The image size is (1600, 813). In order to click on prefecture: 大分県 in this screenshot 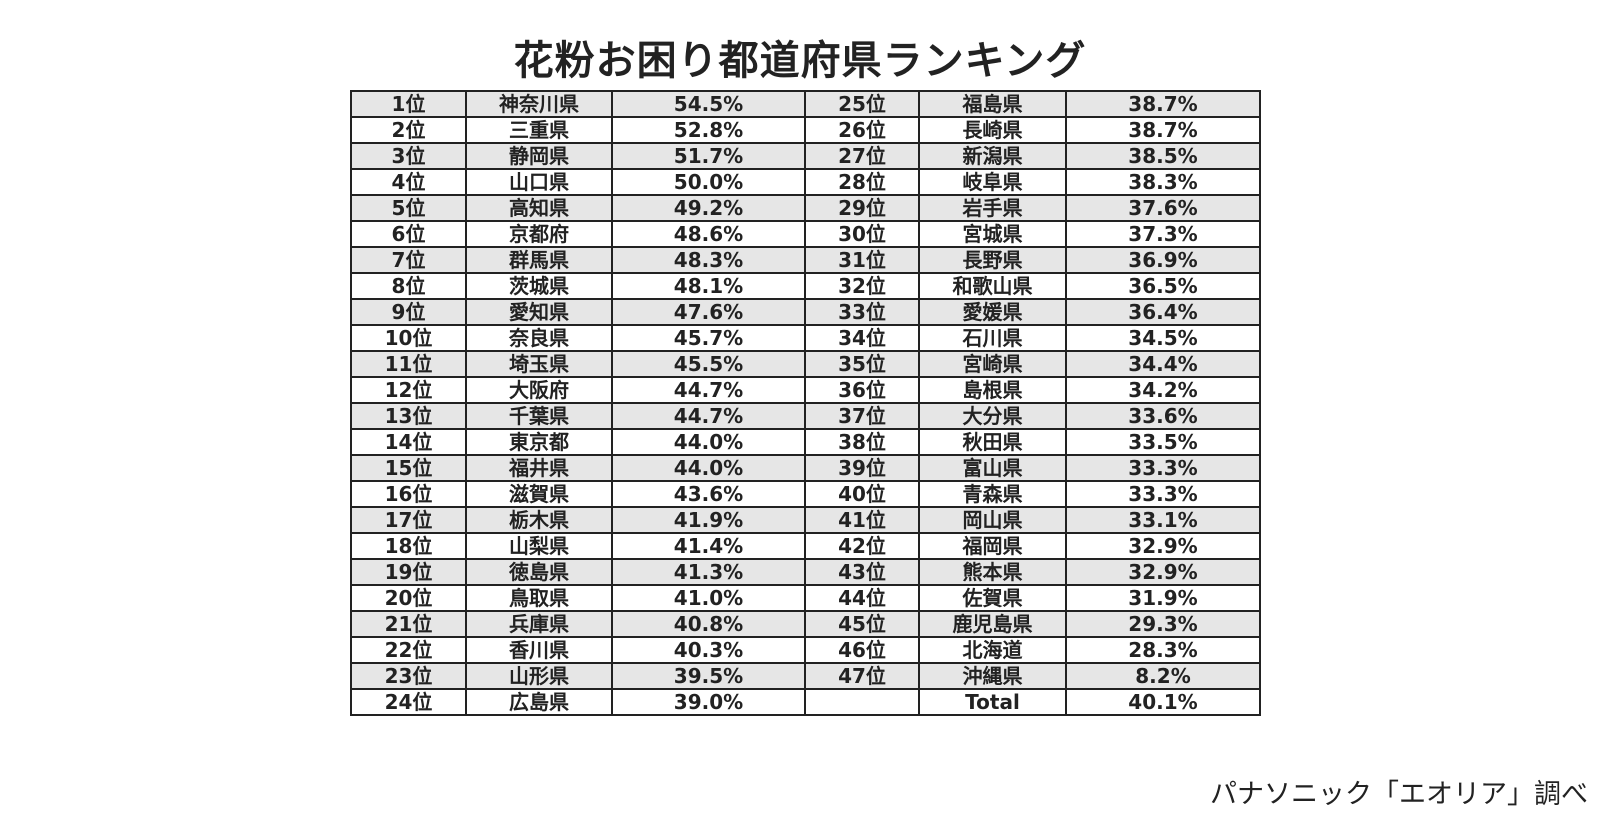, I will do `click(992, 416)`.